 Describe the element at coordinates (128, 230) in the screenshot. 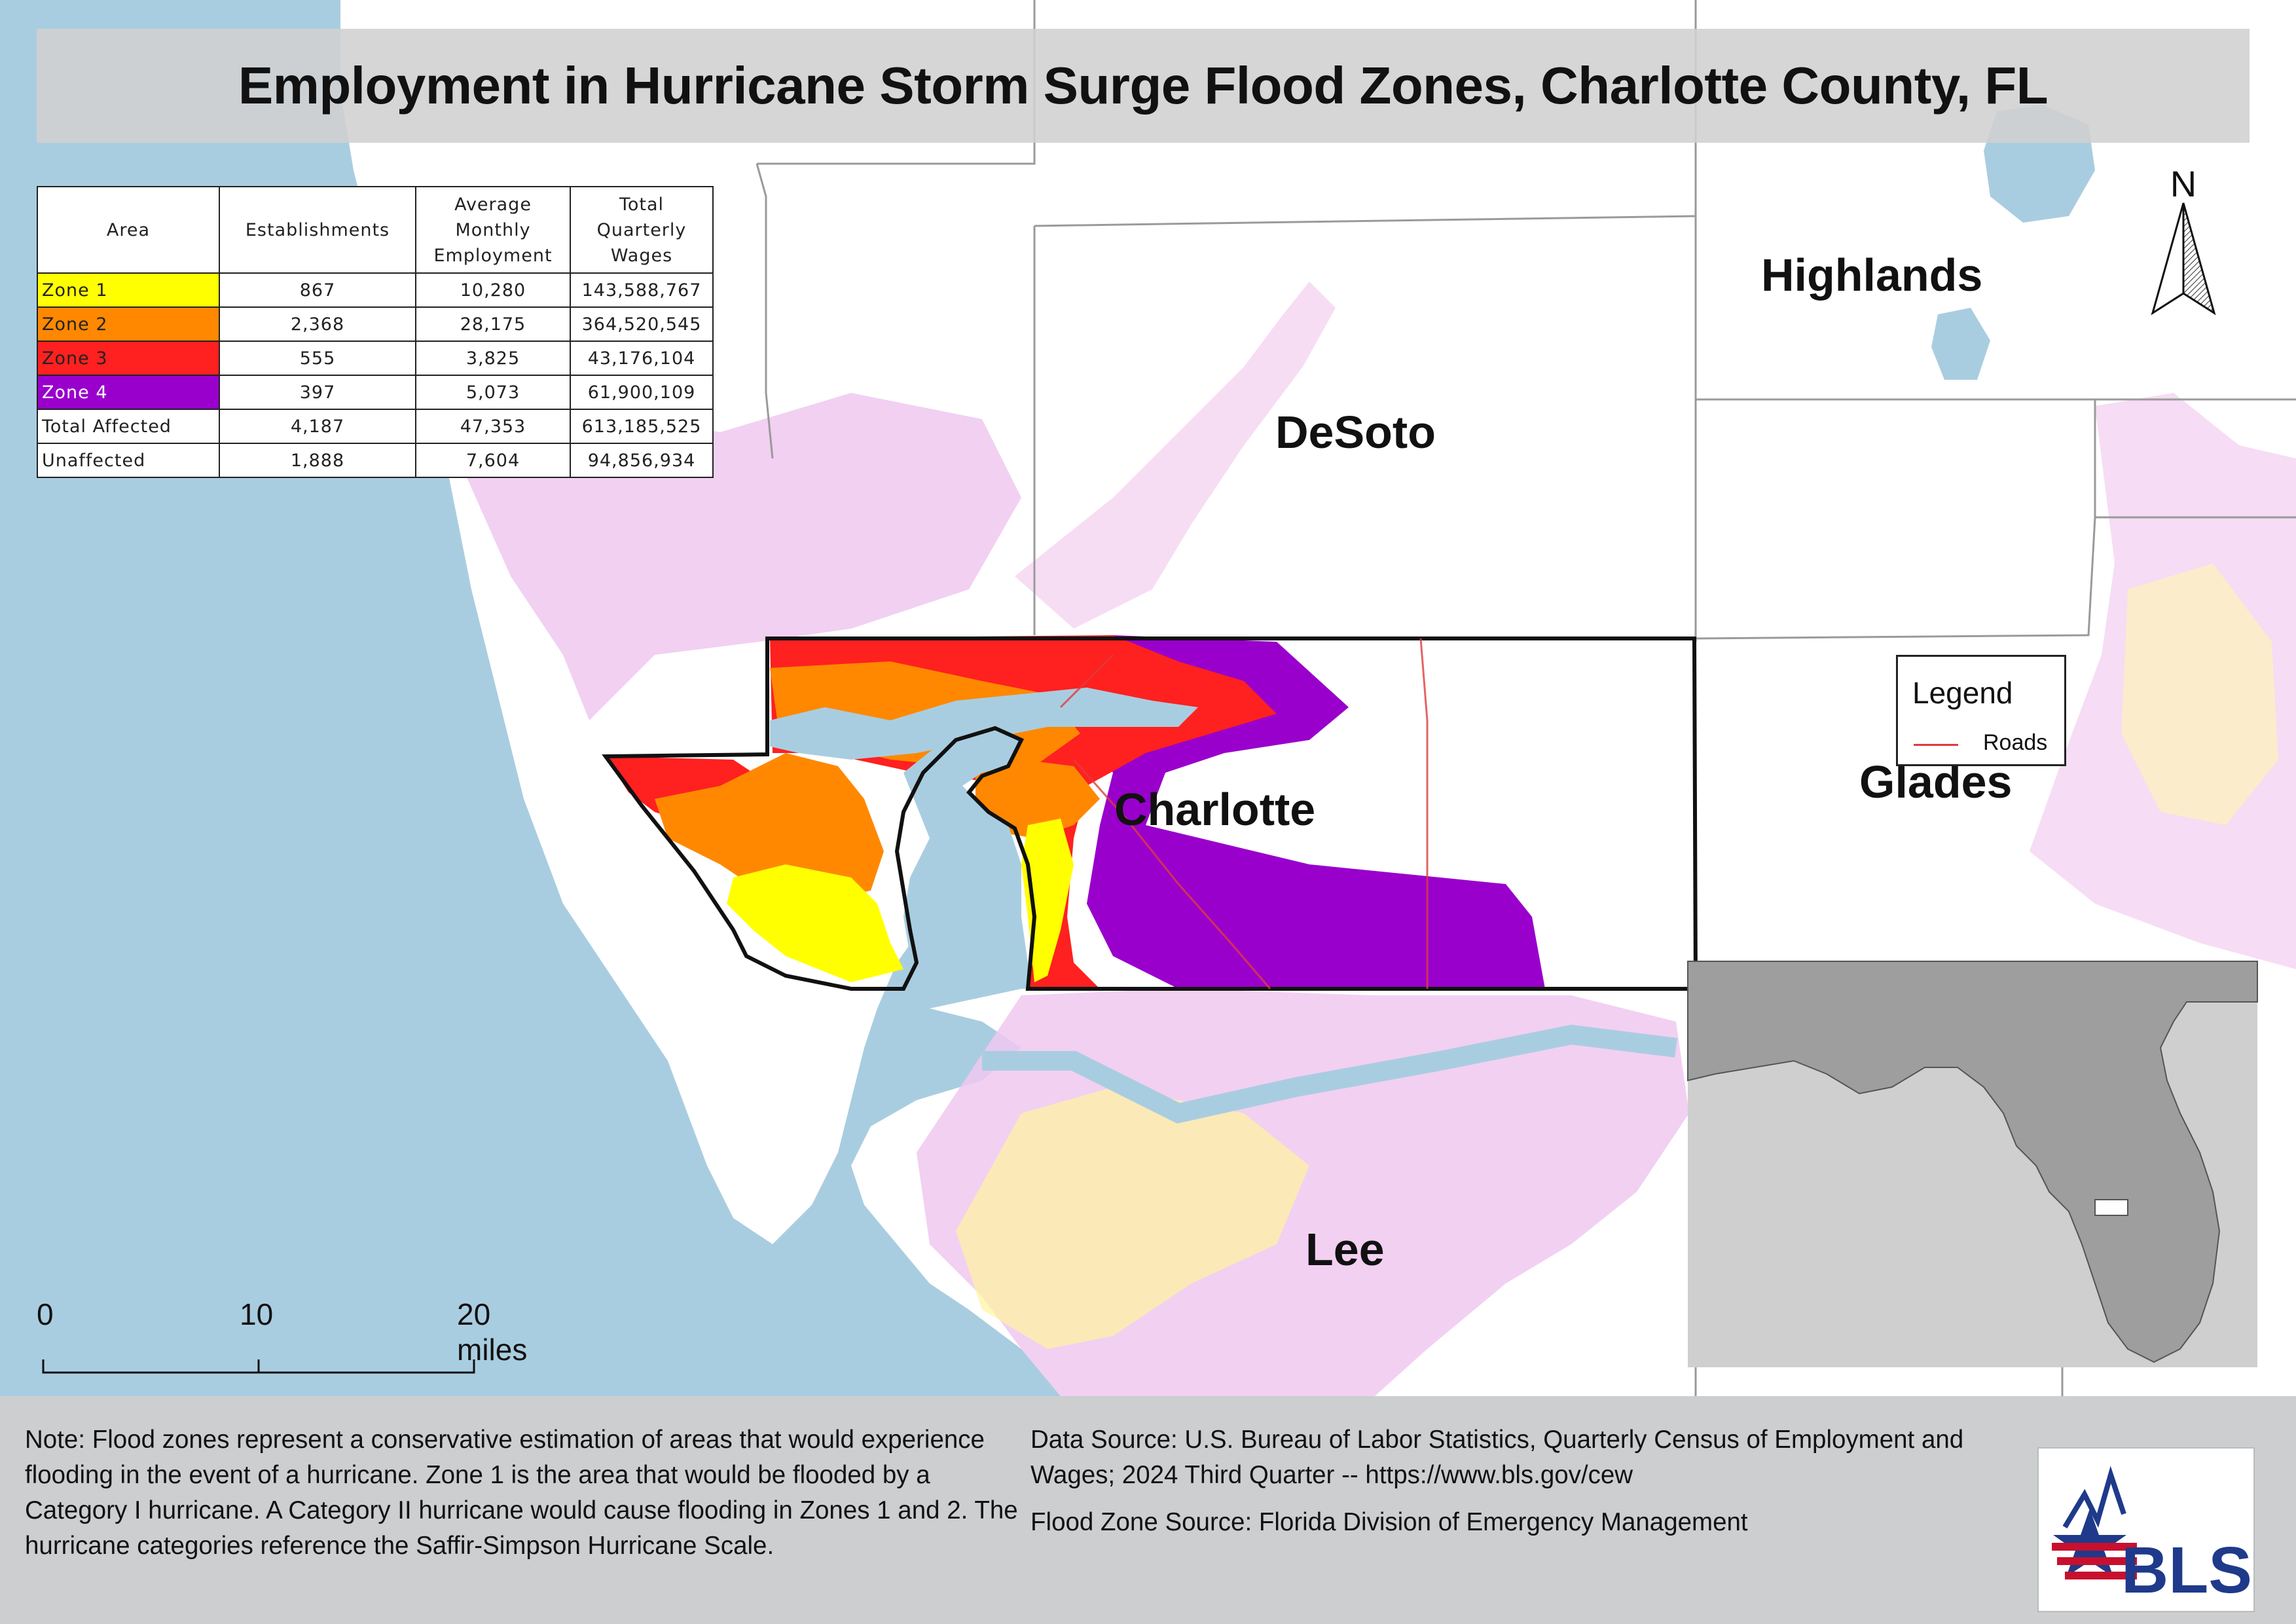

I see `header-area: Area` at that location.